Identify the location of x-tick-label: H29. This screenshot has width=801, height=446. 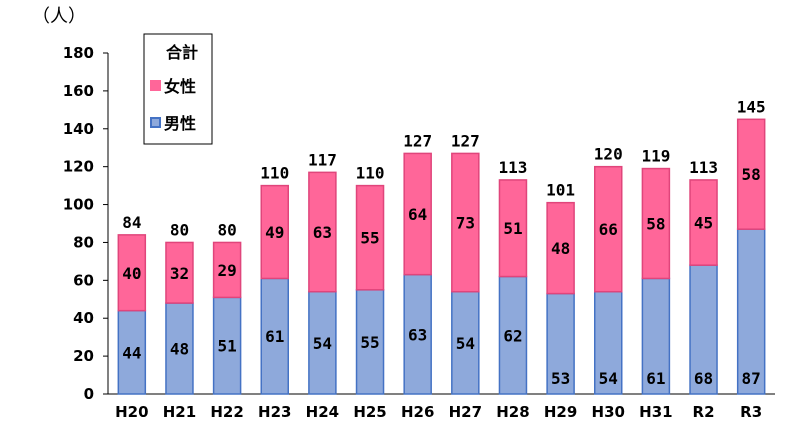
(560, 412).